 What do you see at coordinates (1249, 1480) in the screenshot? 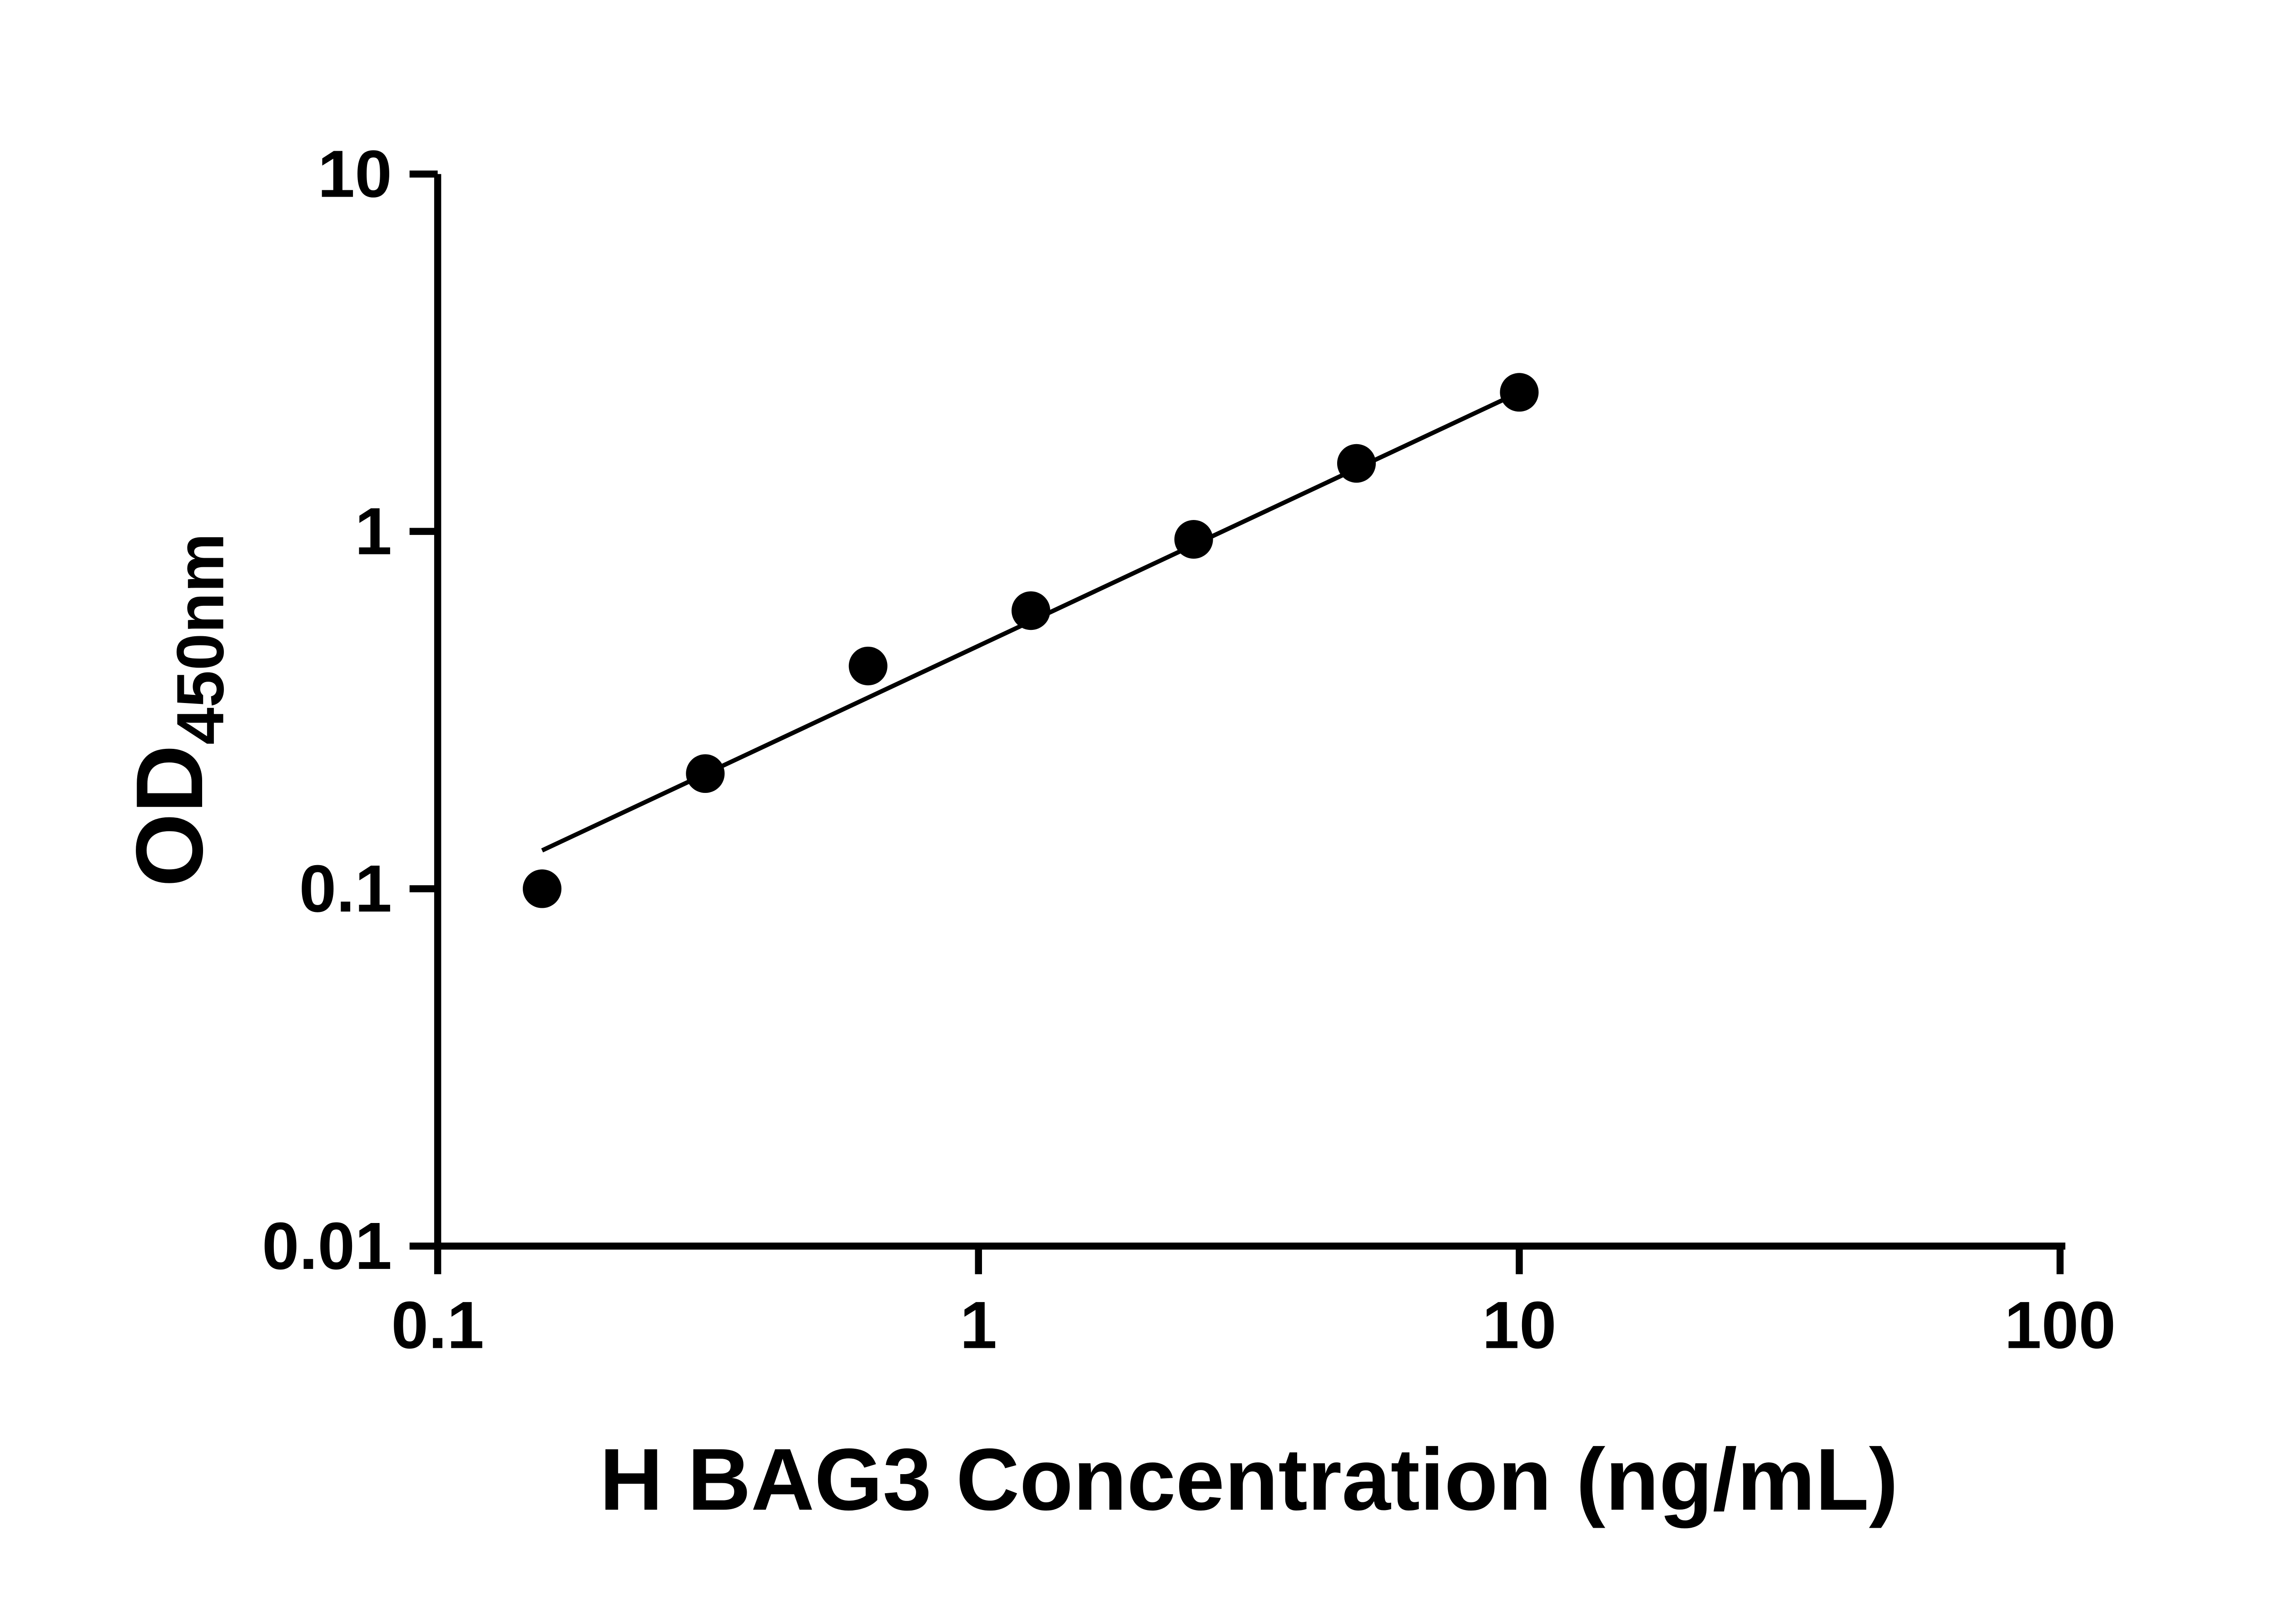
I see `x-axis-title: H BAG3 Concentration (ng/mL)` at bounding box center [1249, 1480].